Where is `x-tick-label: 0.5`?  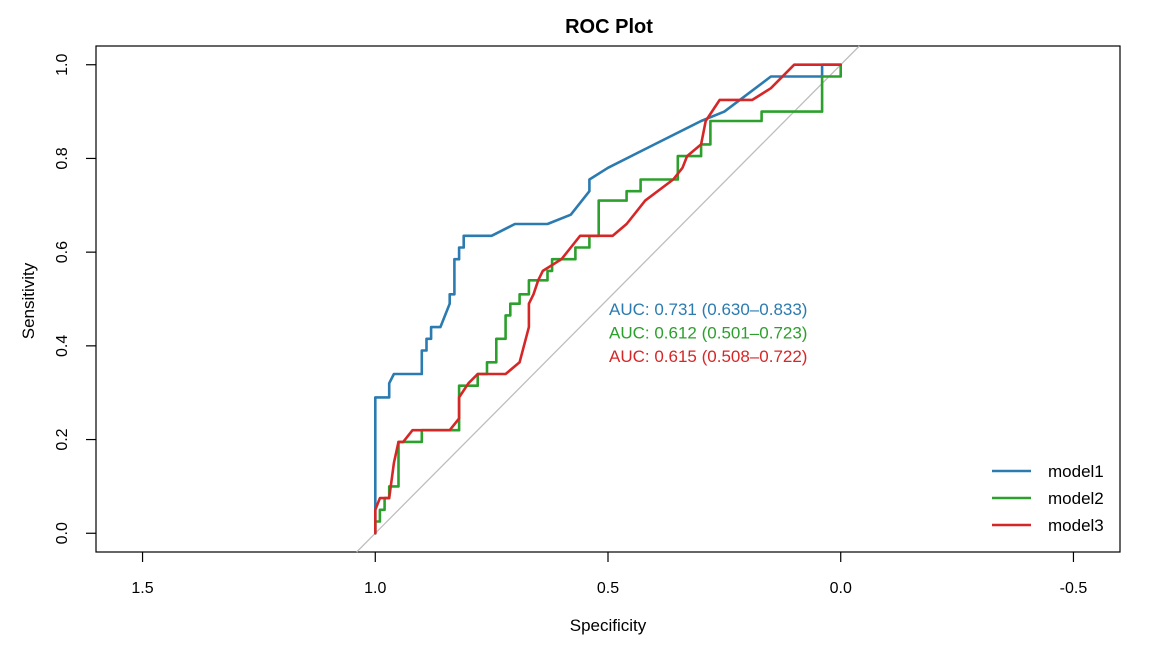
x-tick-label: 0.5 is located at coordinates (608, 588).